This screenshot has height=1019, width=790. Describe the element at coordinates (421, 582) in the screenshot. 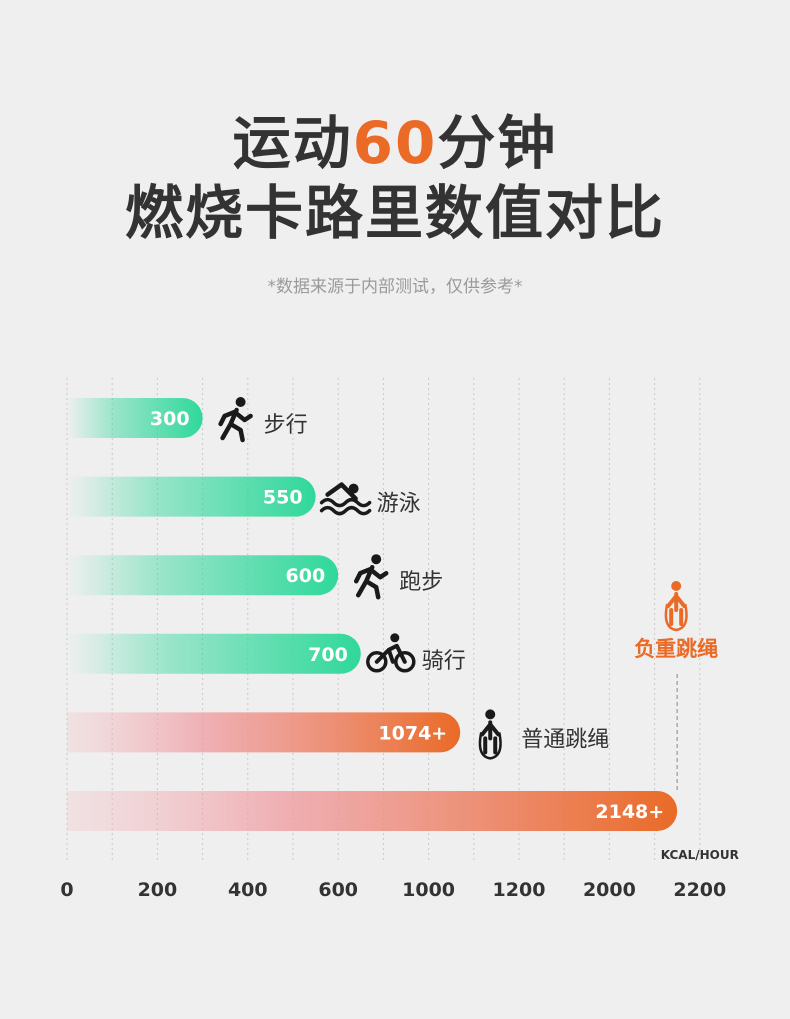

I see `bar-category-label: 跑步` at that location.